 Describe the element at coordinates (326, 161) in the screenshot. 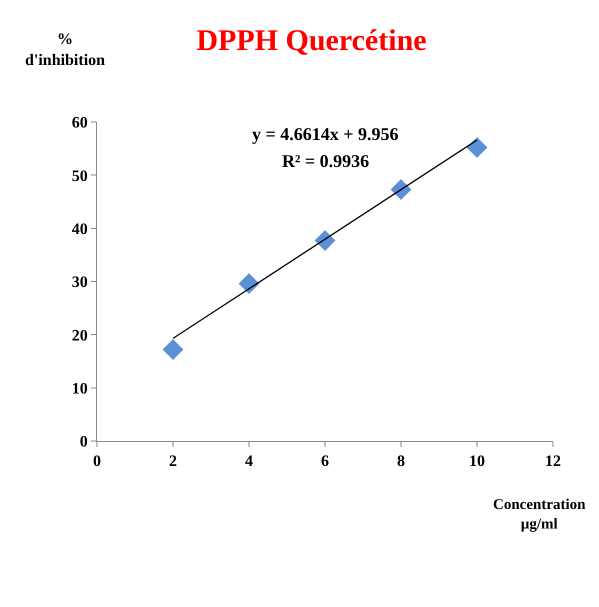

I see `annotation: R² = 0.9936` at that location.